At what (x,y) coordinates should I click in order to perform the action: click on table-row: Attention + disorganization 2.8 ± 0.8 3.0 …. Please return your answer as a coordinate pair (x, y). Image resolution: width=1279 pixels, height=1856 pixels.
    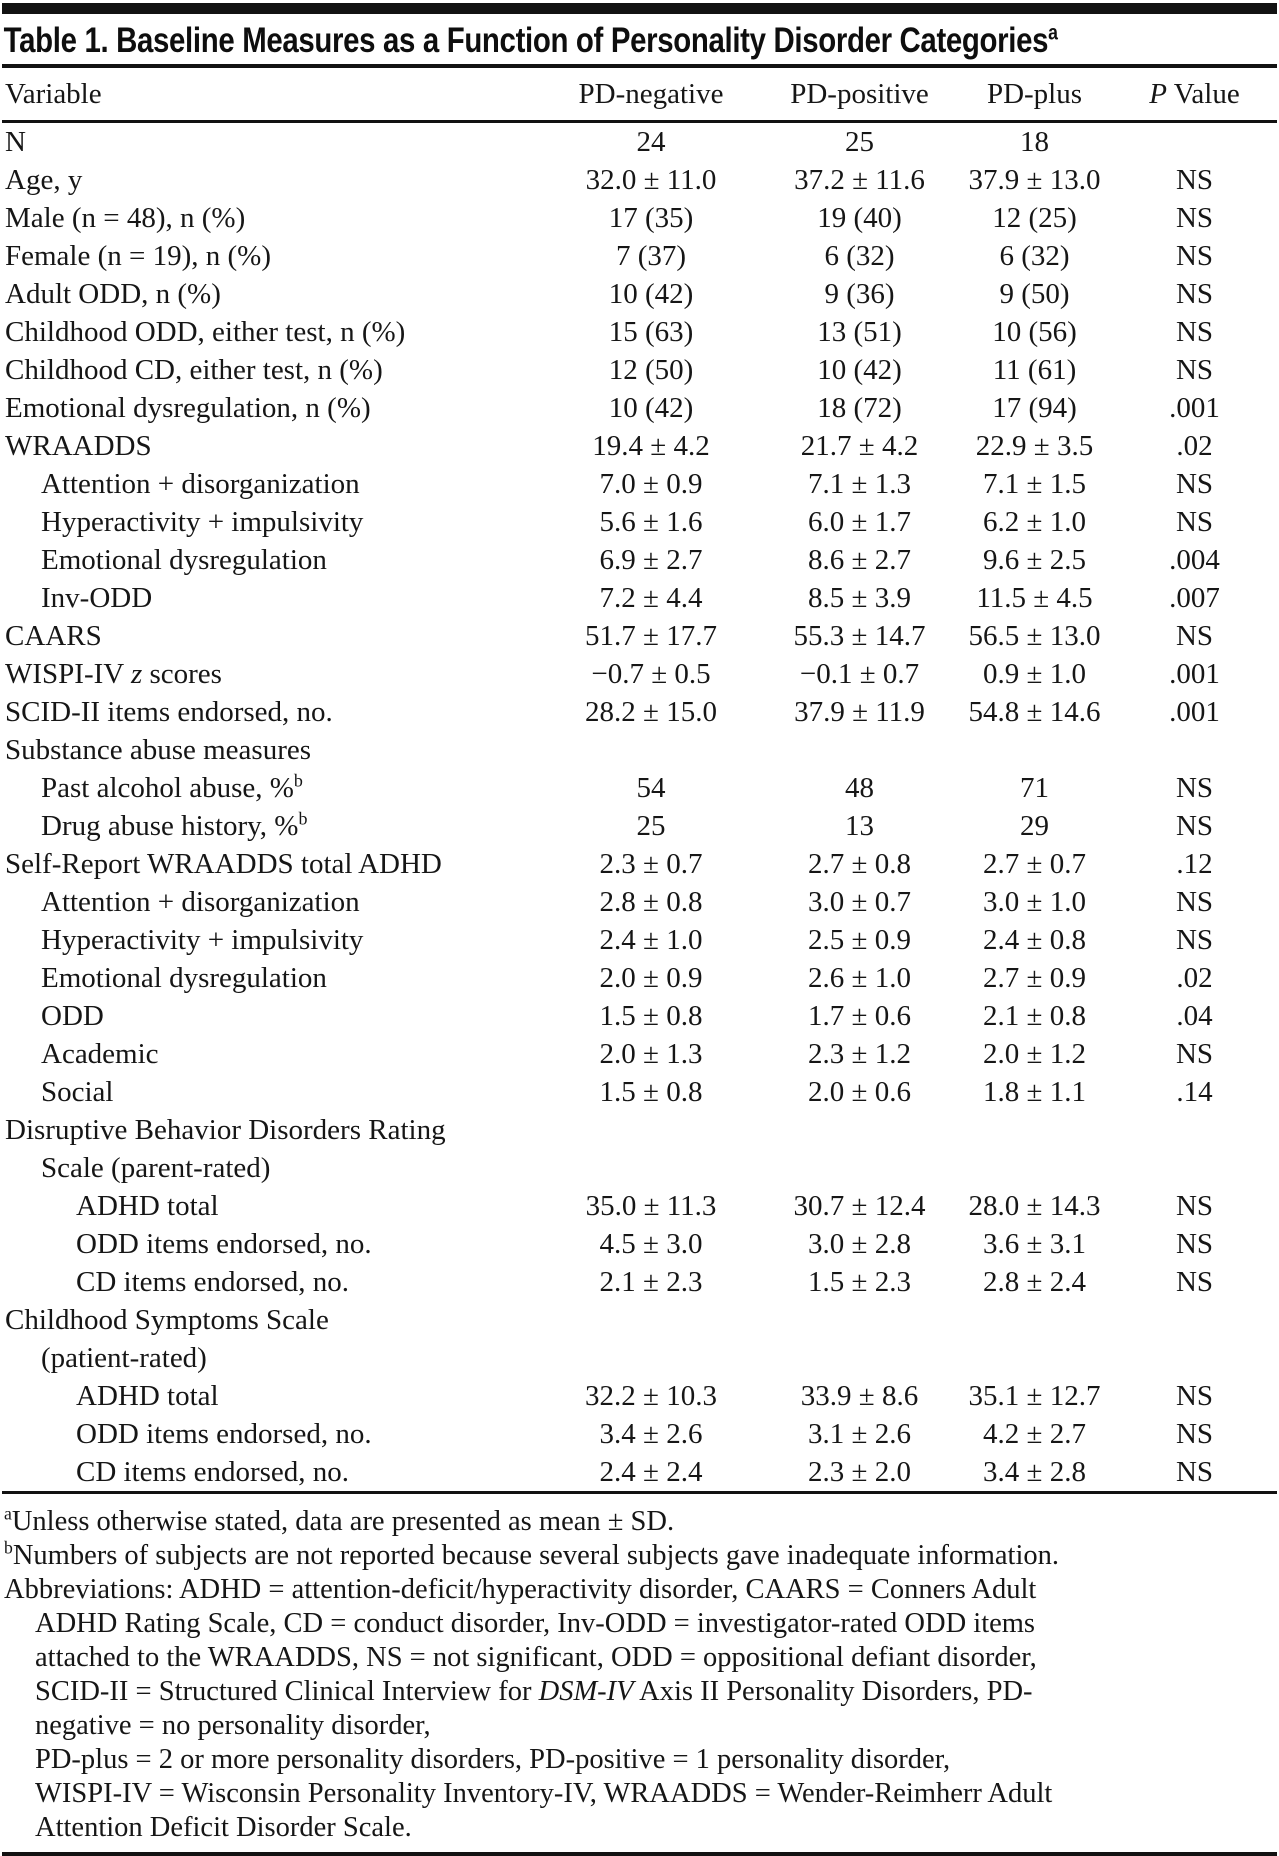
    Looking at the image, I should click on (639, 902).